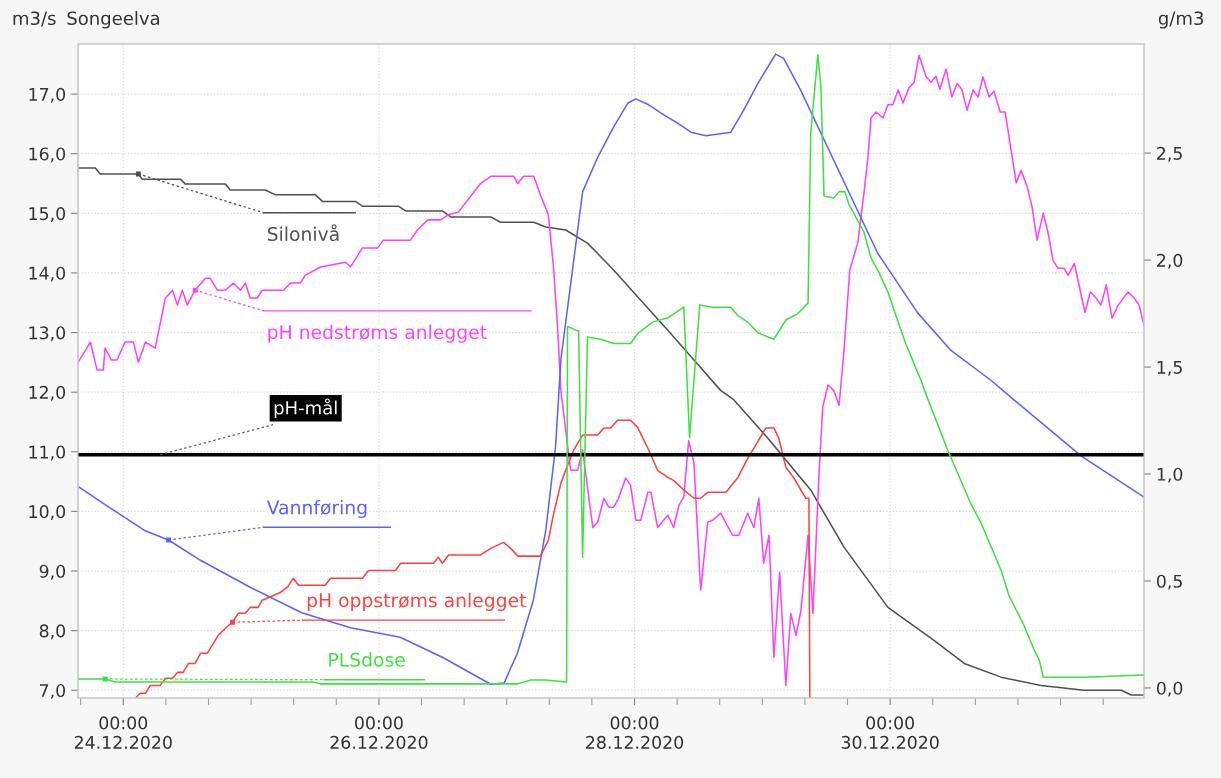 This screenshot has height=778, width=1221. I want to click on series-label: pH nedstrøms anlegget, so click(377, 333).